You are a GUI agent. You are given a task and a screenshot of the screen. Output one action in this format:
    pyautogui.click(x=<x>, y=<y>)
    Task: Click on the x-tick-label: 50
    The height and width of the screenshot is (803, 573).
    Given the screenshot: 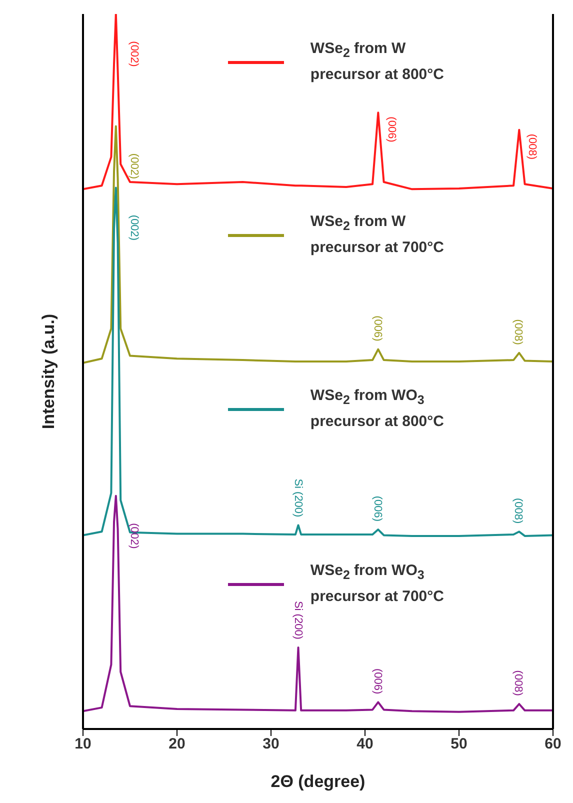 What is the action you would take?
    pyautogui.click(x=459, y=744)
    